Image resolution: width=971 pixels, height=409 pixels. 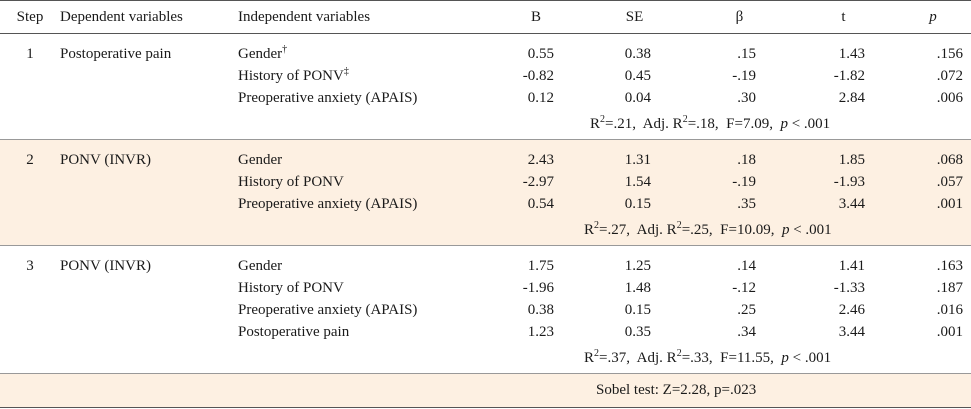 I want to click on header-p: p, so click(x=933, y=17).